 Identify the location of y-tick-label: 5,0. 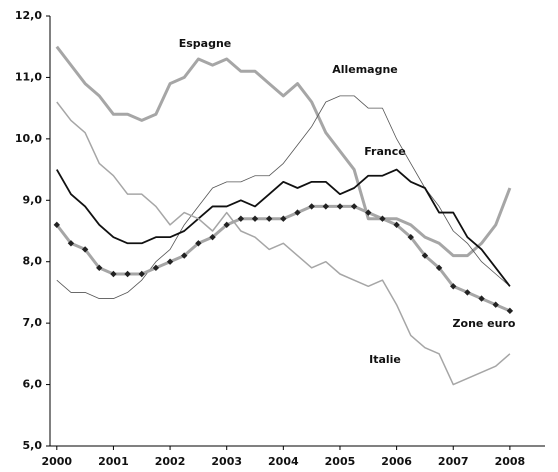
(33, 445).